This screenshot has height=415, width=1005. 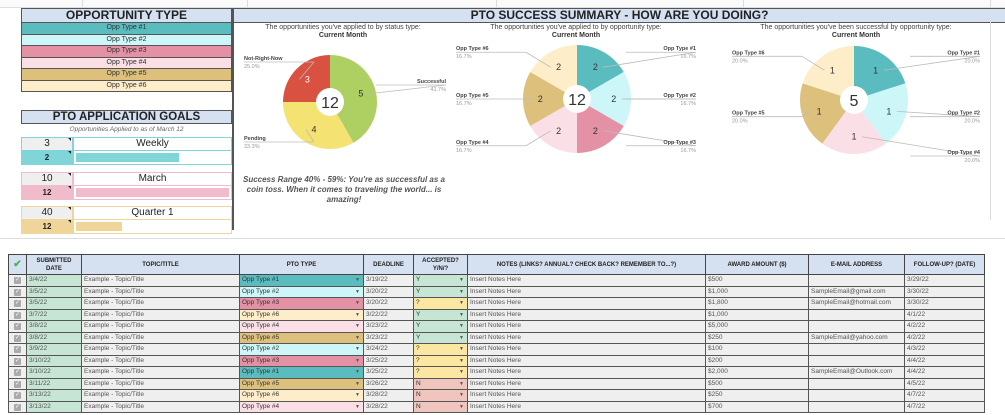 What do you see at coordinates (856, 372) in the screenshot?
I see `email-address: SampleEmail@Outlook.com` at bounding box center [856, 372].